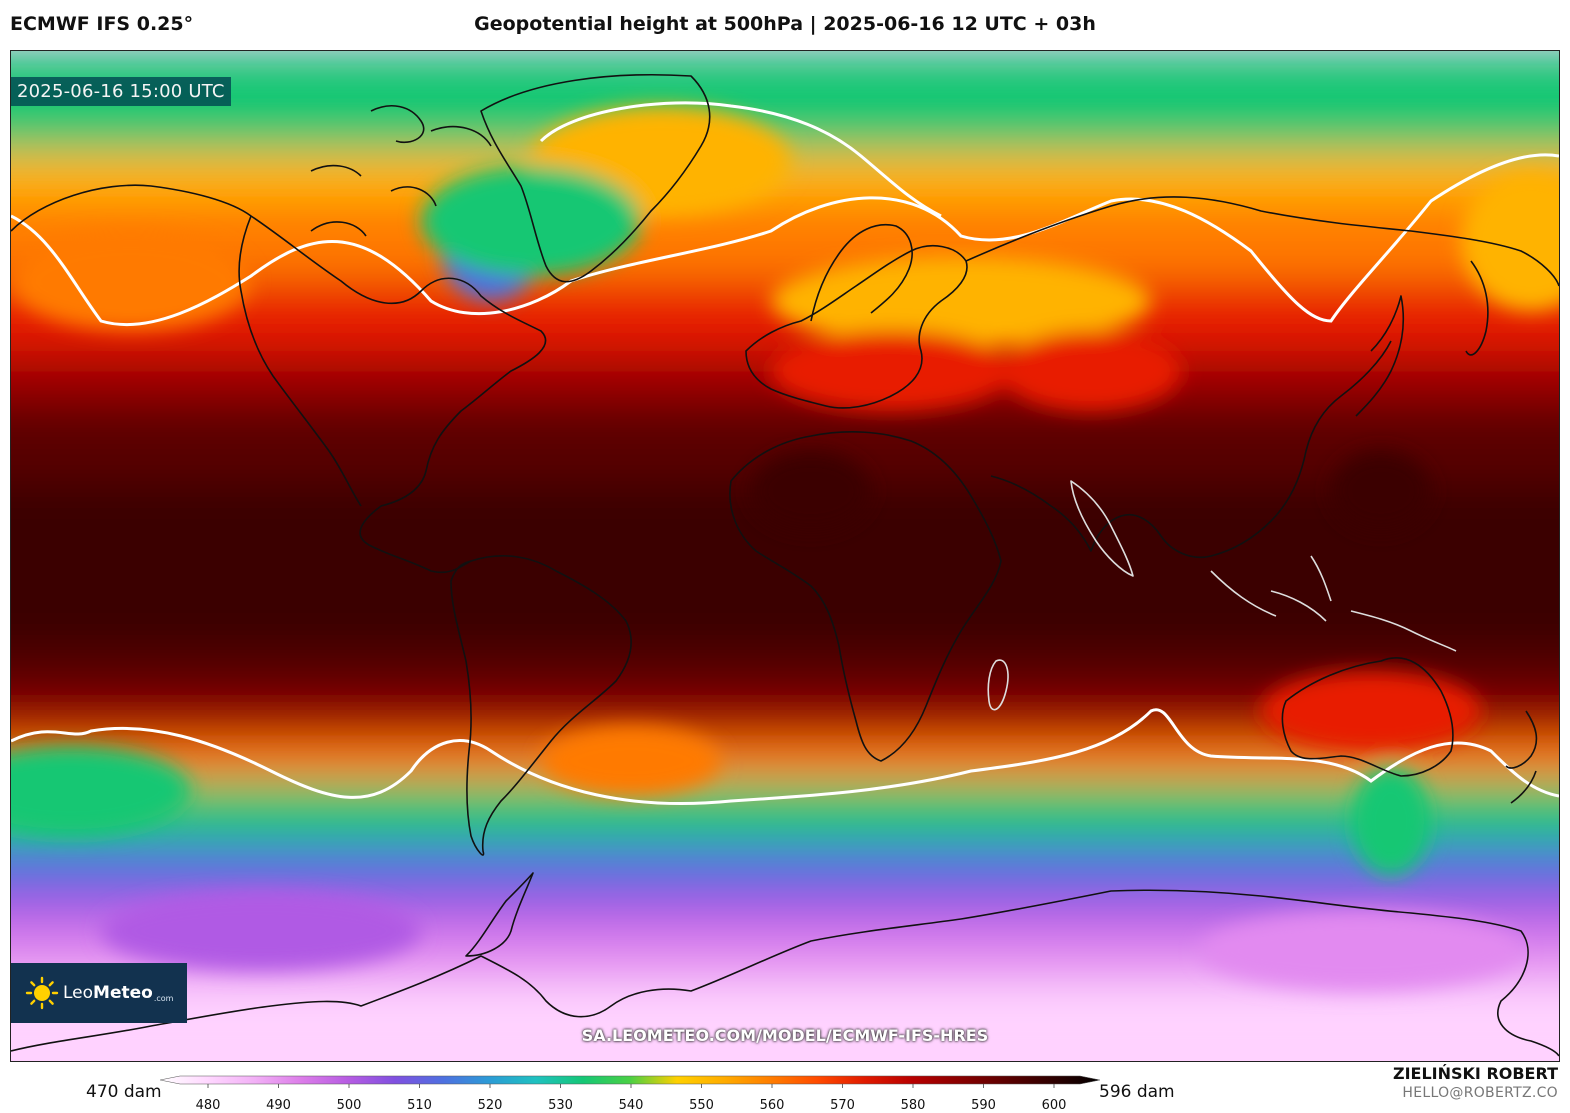  What do you see at coordinates (102, 24) in the screenshot?
I see `model-name: ECMWF IFS 0.25°` at bounding box center [102, 24].